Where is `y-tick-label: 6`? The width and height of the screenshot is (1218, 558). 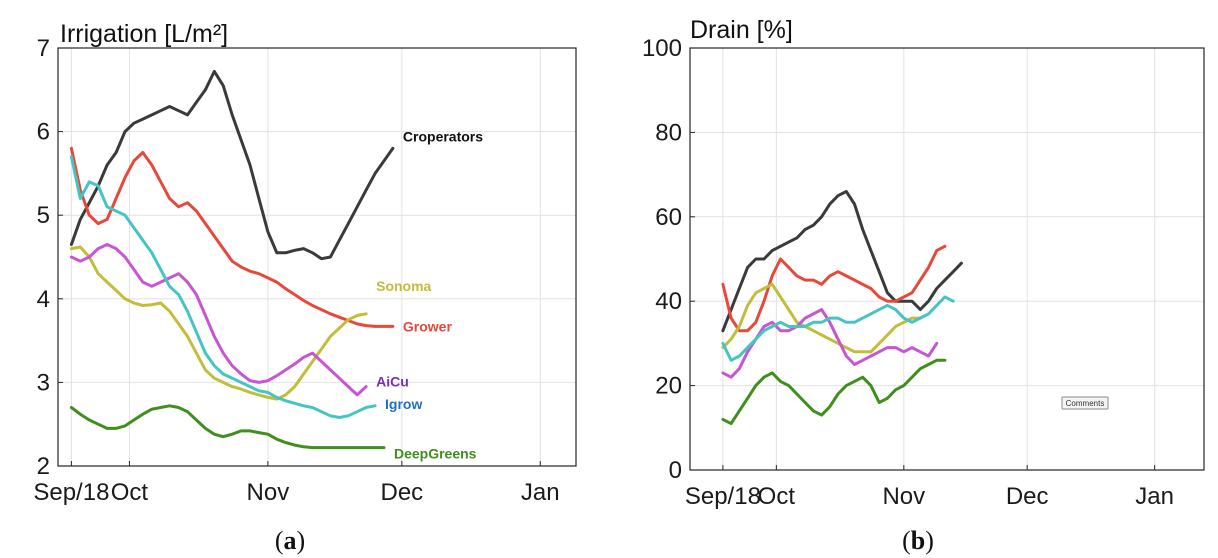 y-tick-label: 6 is located at coordinates (43, 132).